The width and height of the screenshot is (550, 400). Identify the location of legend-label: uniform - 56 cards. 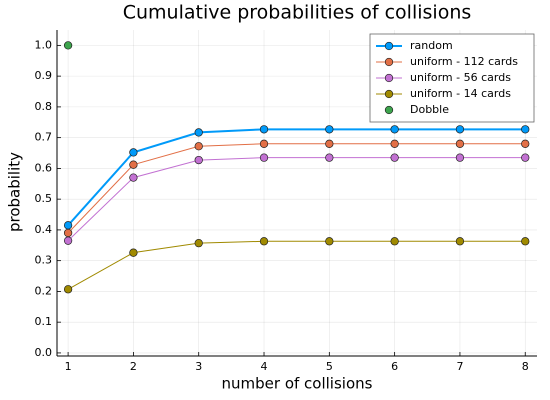
(460, 77).